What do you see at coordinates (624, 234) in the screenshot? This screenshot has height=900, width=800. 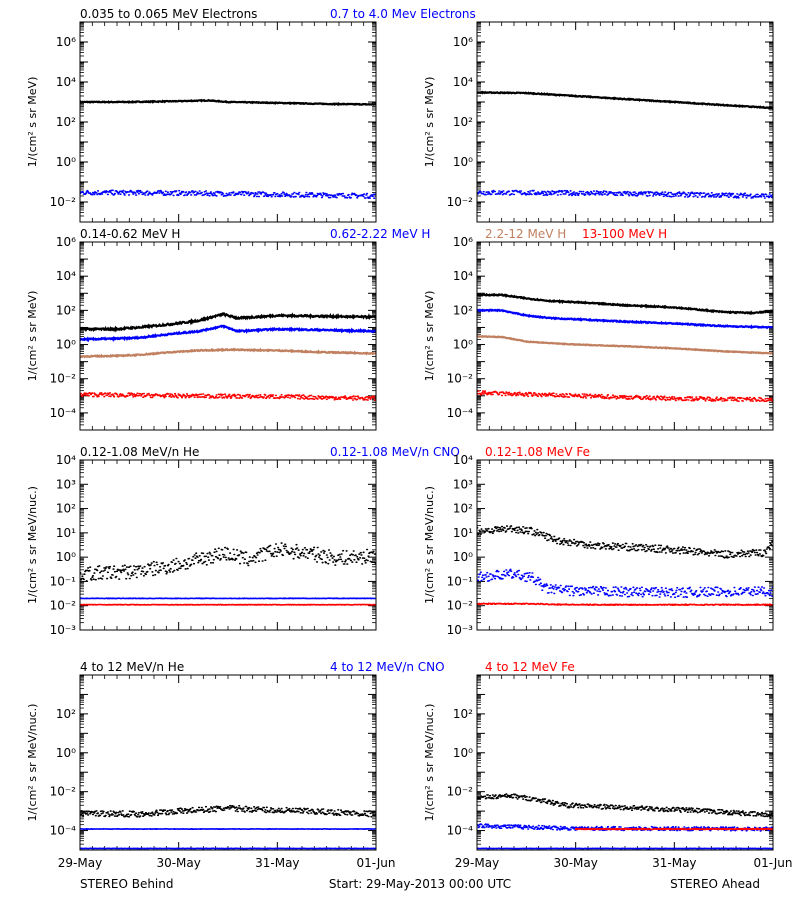 I see `panel-title-segment: 13-100 MeV H` at bounding box center [624, 234].